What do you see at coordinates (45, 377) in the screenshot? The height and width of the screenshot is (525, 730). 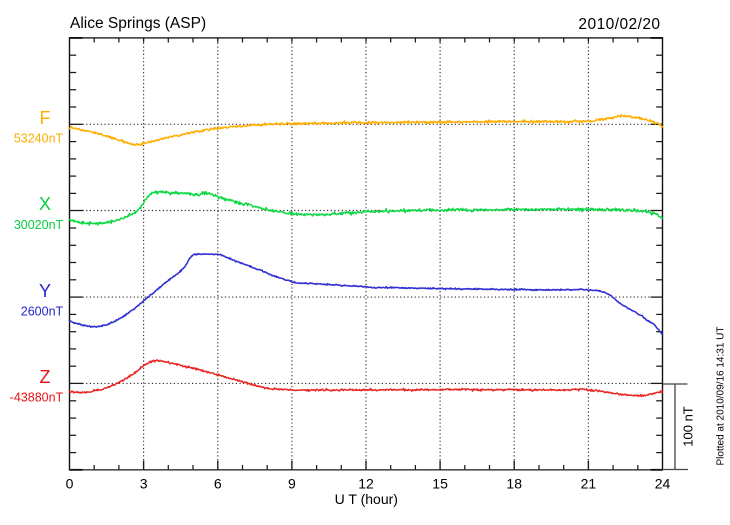 I see `svg-text: Z` at bounding box center [45, 377].